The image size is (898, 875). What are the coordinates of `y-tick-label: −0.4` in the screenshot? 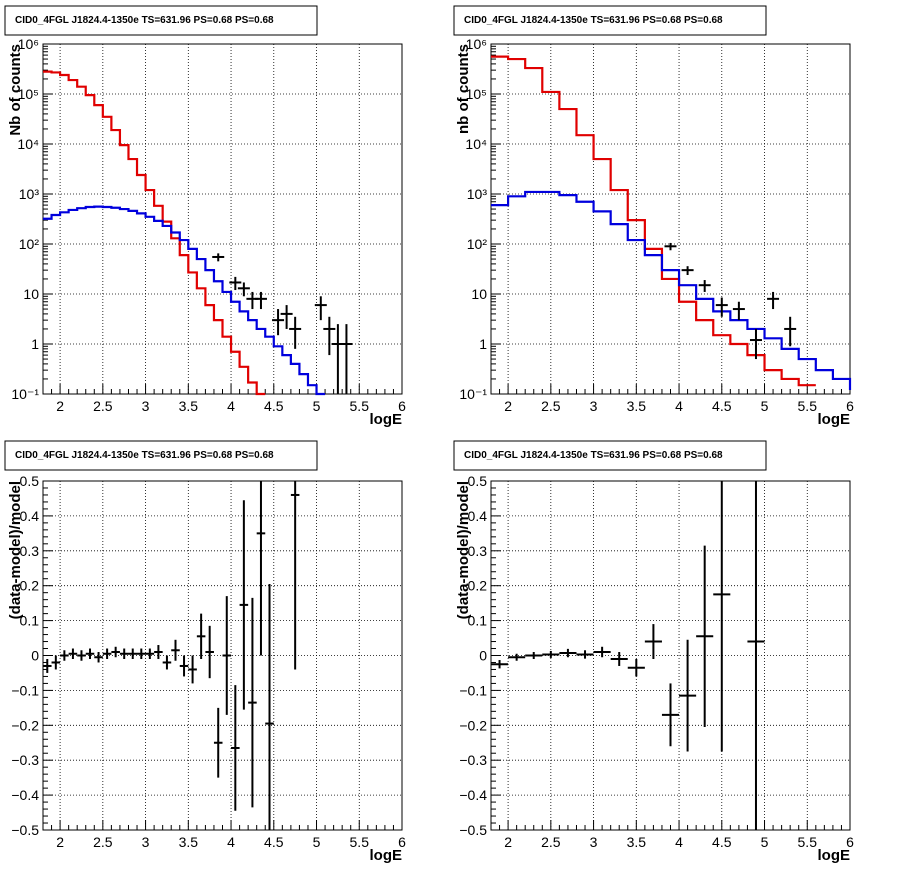 It's located at (25, 795).